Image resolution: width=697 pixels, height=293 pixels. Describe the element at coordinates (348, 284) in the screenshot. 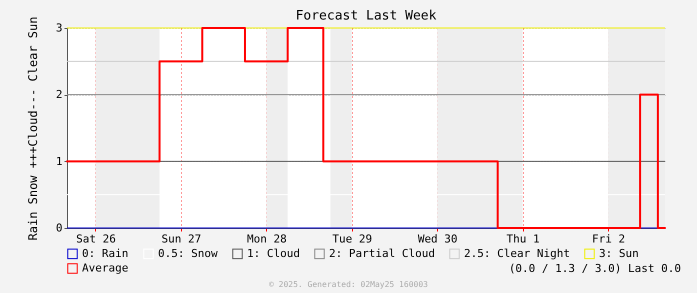

I see `text: © 2025. Generated: 02May25 160003` at that location.